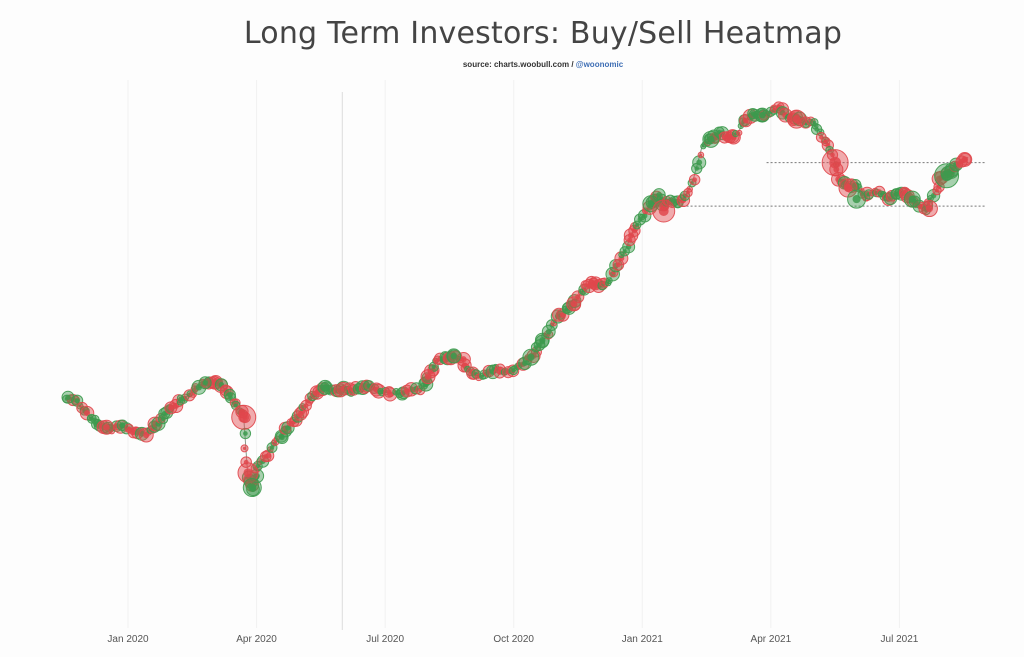 The width and height of the screenshot is (1024, 657). I want to click on x-tick-label: Jan 2020, so click(128, 639).